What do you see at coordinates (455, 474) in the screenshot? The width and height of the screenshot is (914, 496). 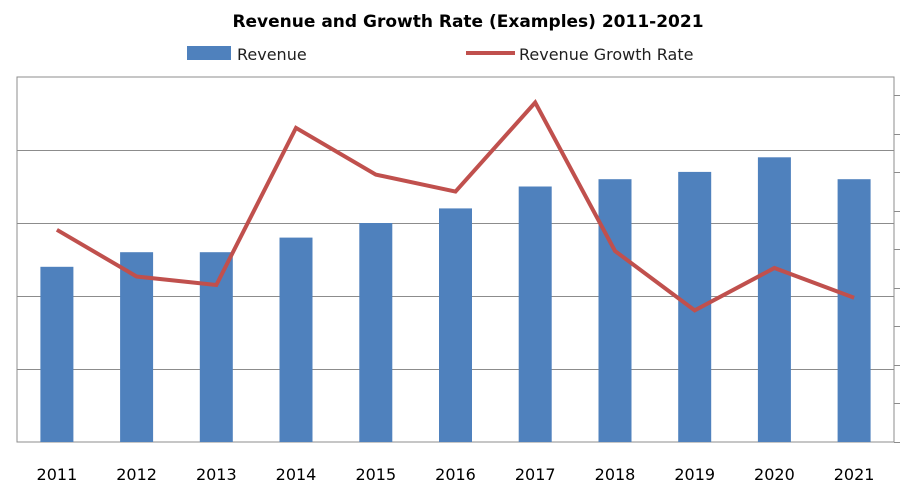 I see `x-tick-label-2016: 2016` at bounding box center [455, 474].